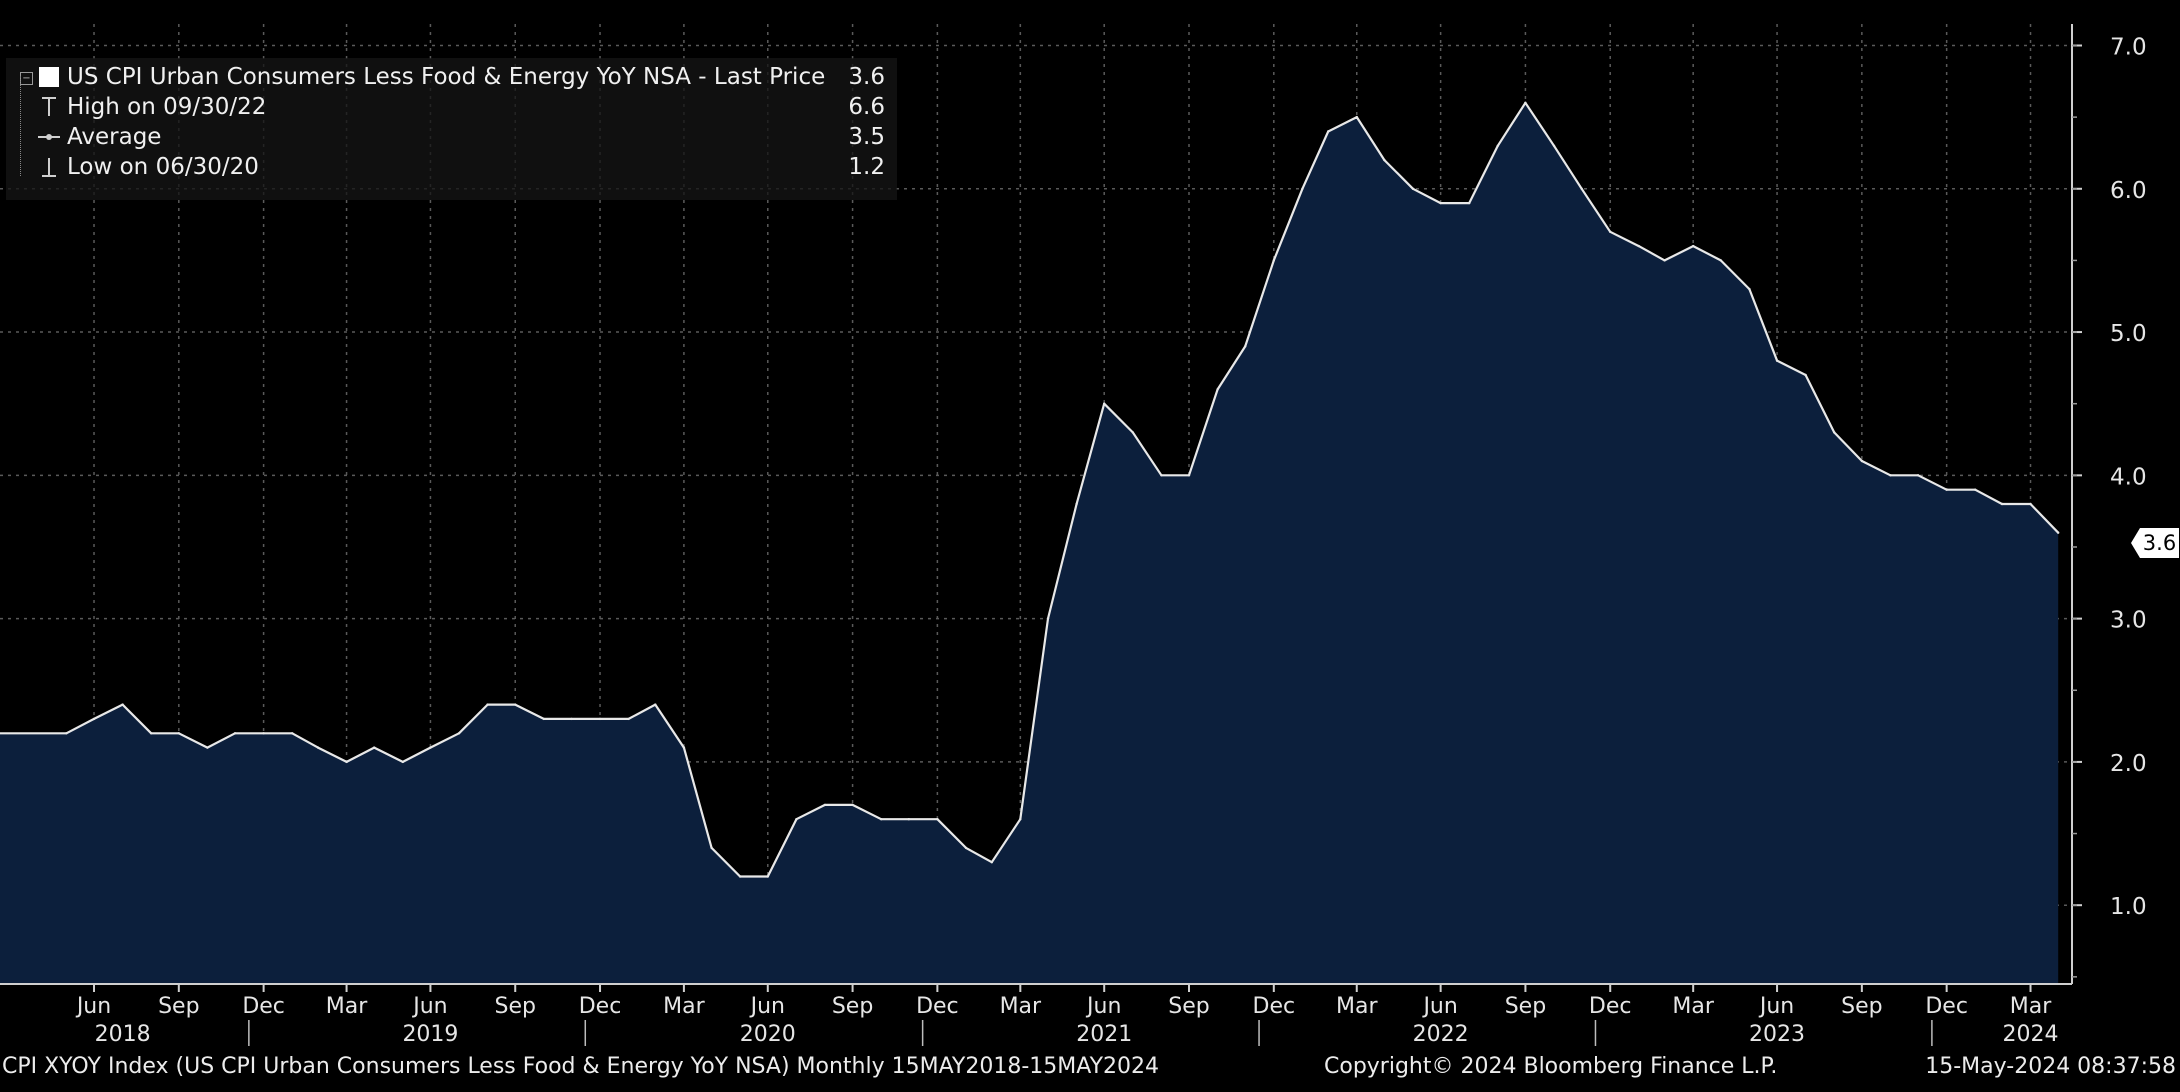 The height and width of the screenshot is (1092, 2180). Describe the element at coordinates (1551, 1066) in the screenshot. I see `footer-copyright: Copyright© 2024 Bloomberg Finance L.P.` at that location.